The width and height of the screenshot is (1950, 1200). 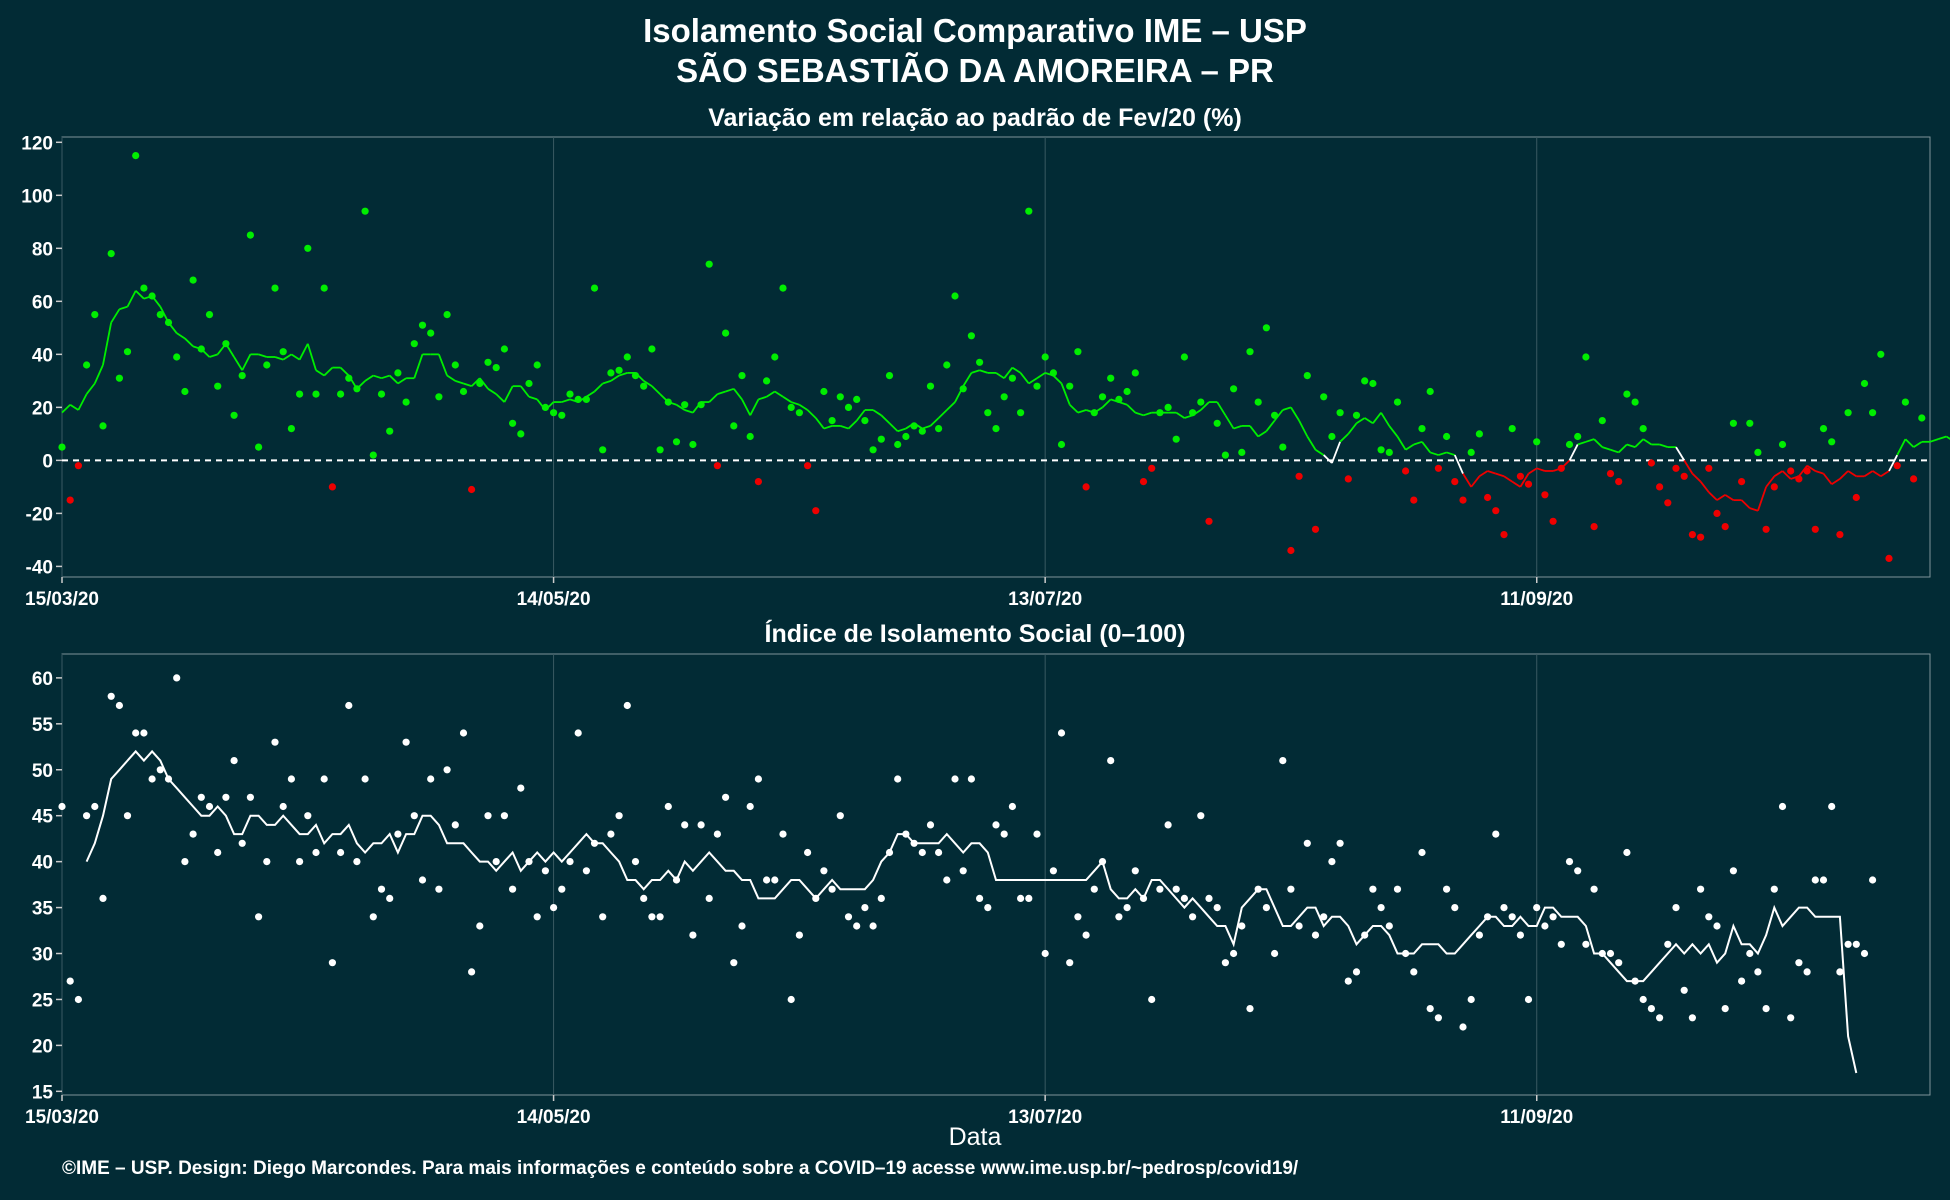 I want to click on y-tick-label: 60, so click(x=42, y=679).